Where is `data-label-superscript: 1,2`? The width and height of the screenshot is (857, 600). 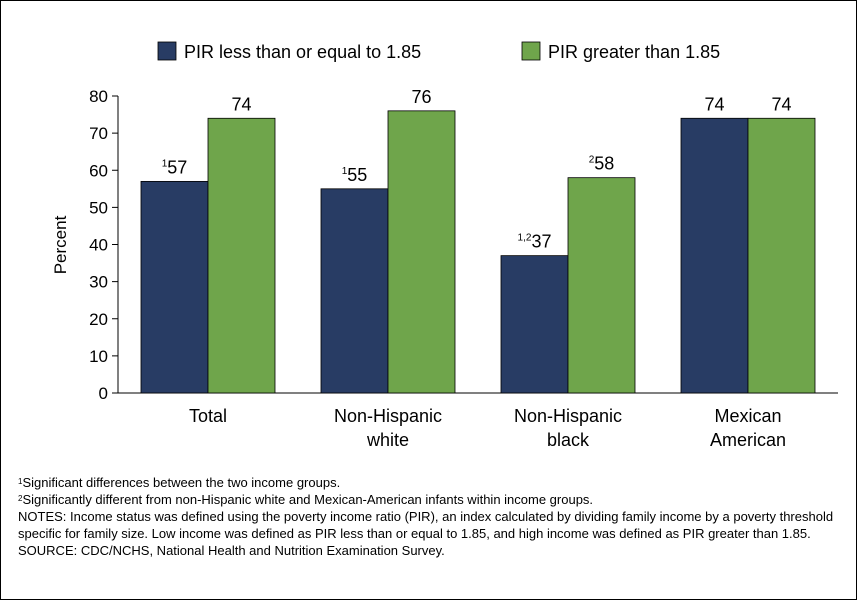 data-label-superscript: 1,2 is located at coordinates (525, 238).